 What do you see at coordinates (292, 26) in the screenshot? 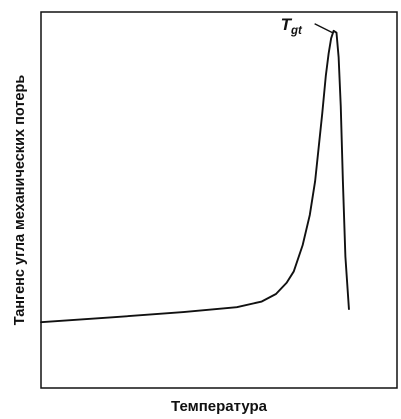
I see `annotation-label-0: Tgt` at bounding box center [292, 26].